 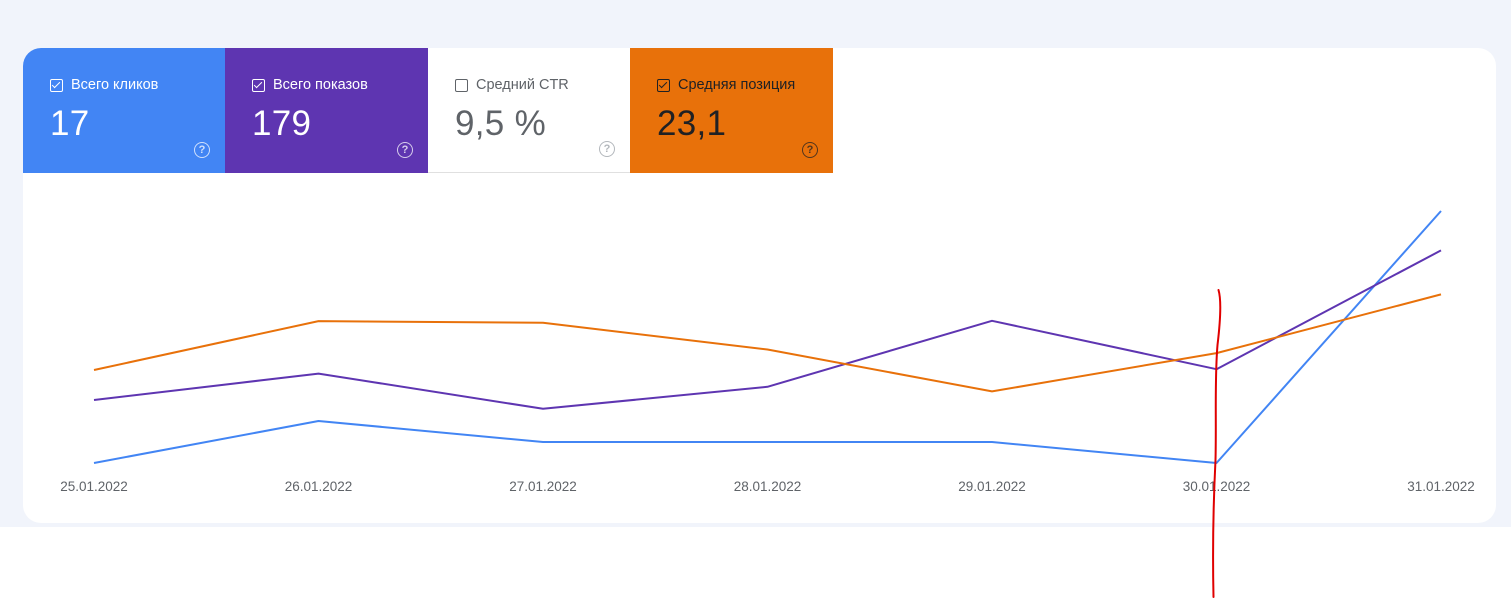 I want to click on x-tick-label: 27.01.2022, so click(x=543, y=486).